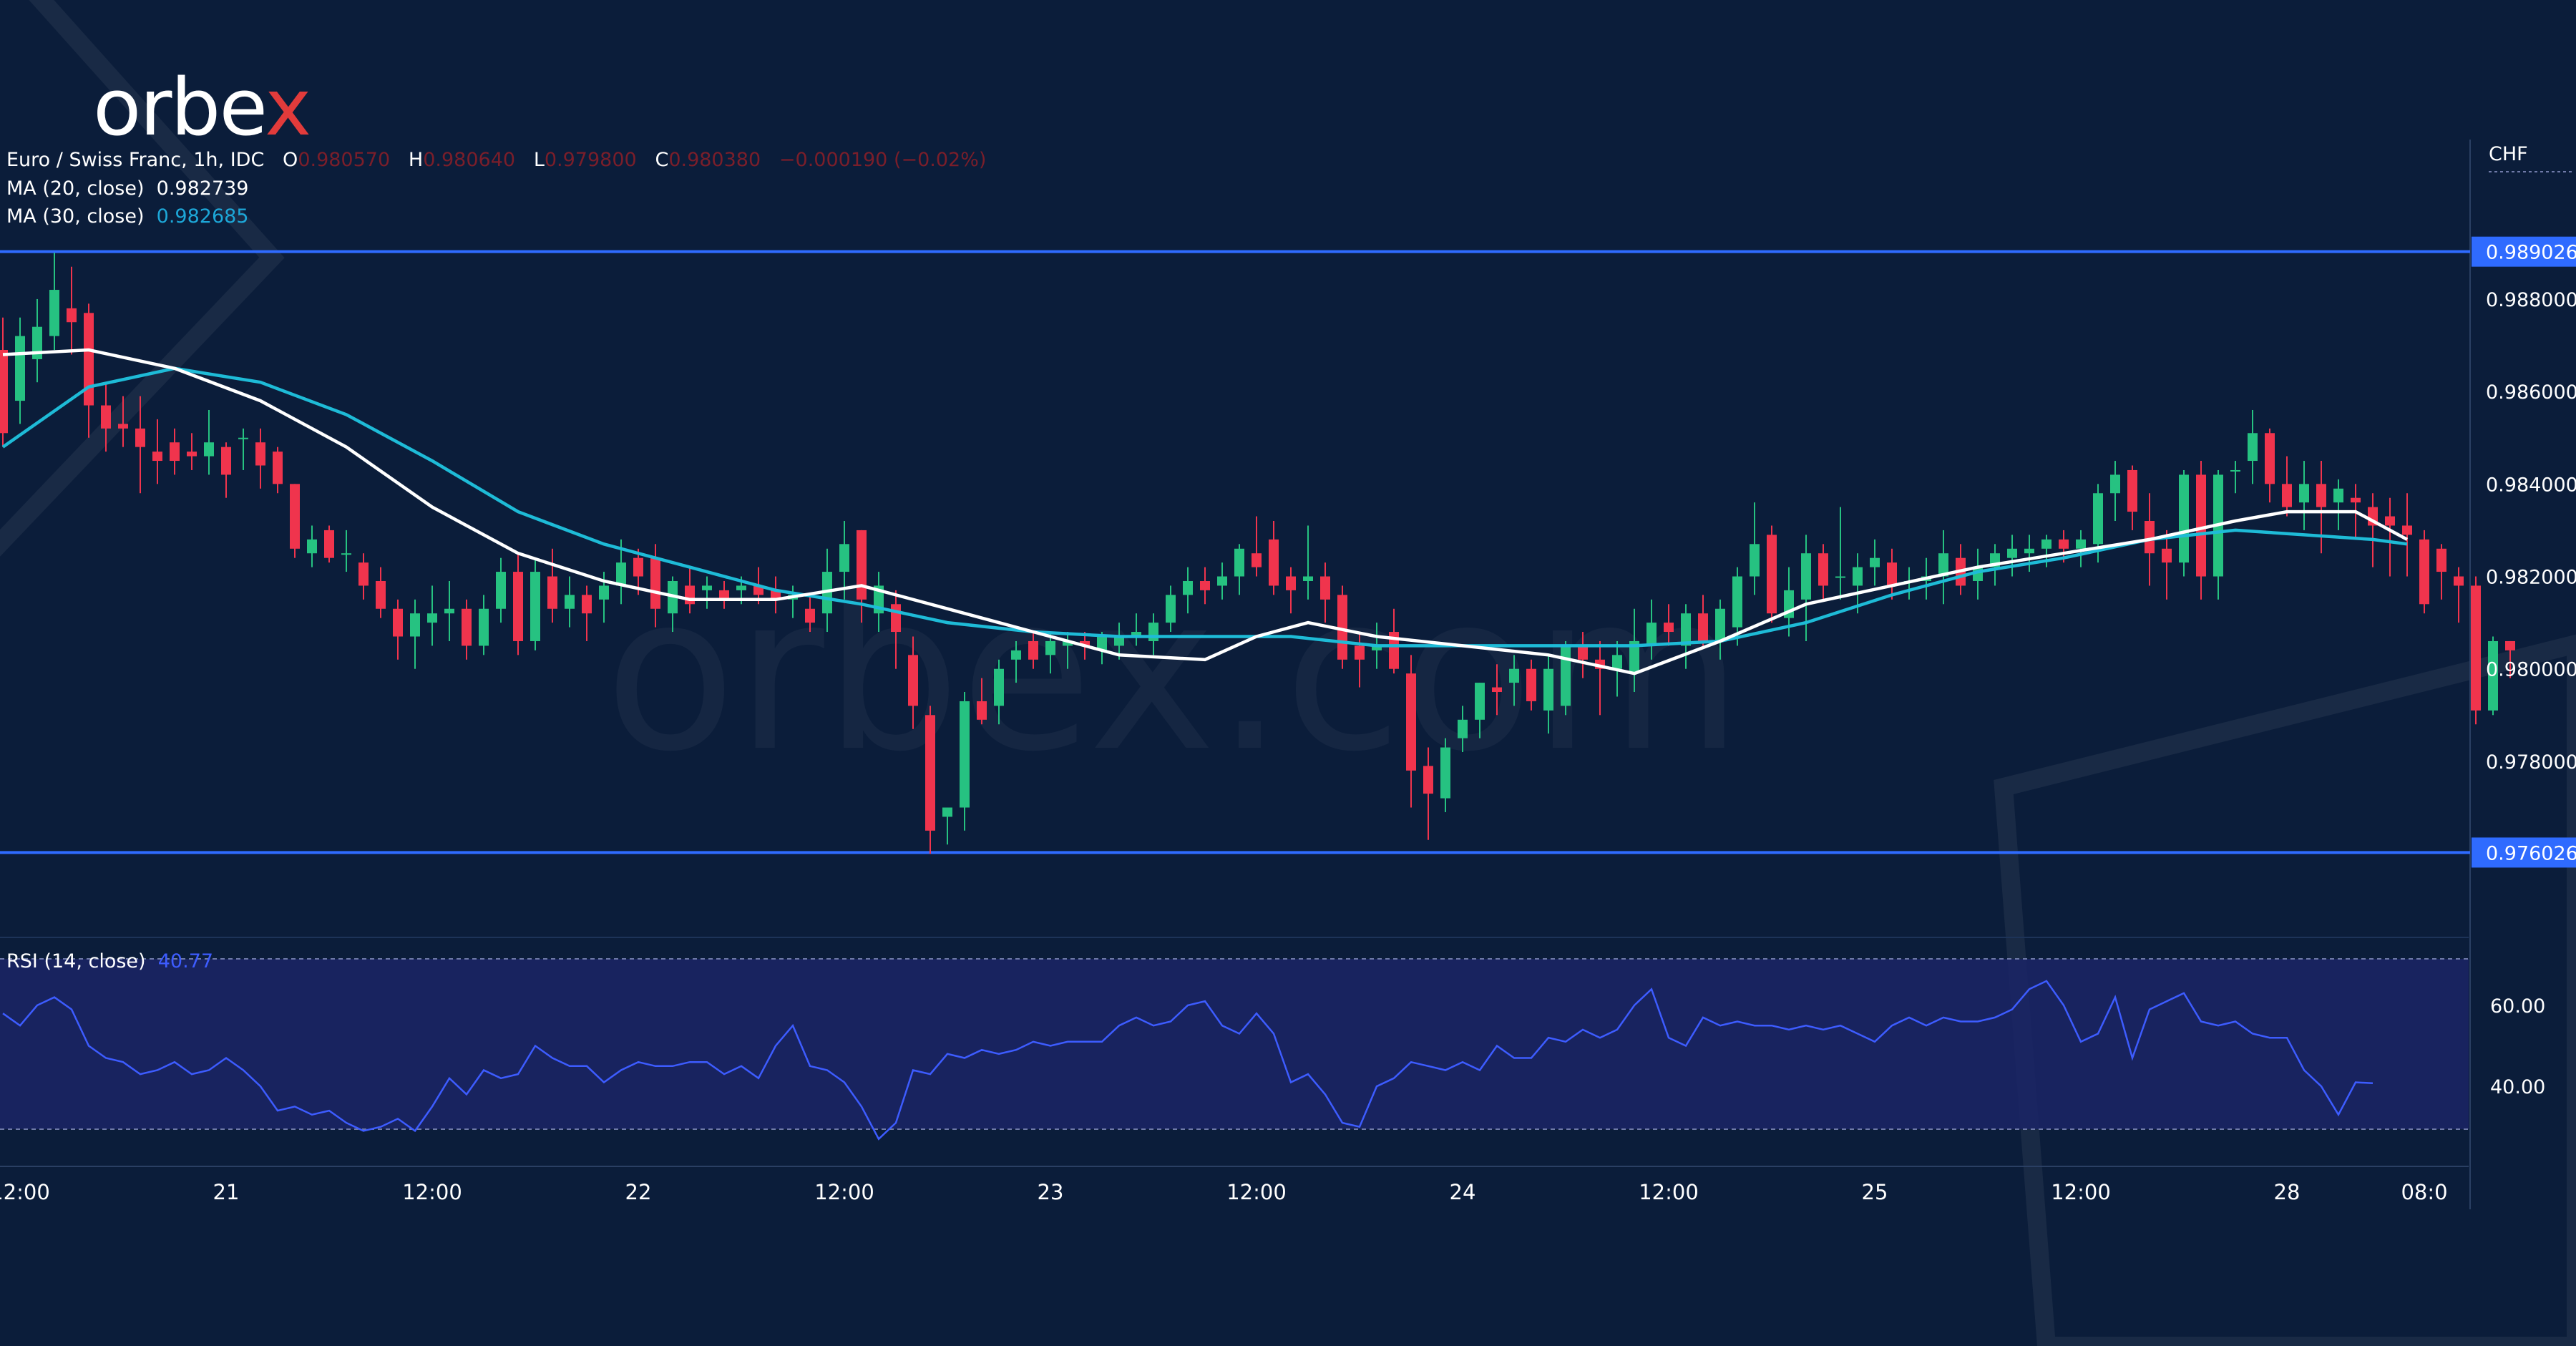 Image resolution: width=2576 pixels, height=1346 pixels. Describe the element at coordinates (2531, 300) in the screenshot. I see `price-tick-label: 0.988000` at that location.